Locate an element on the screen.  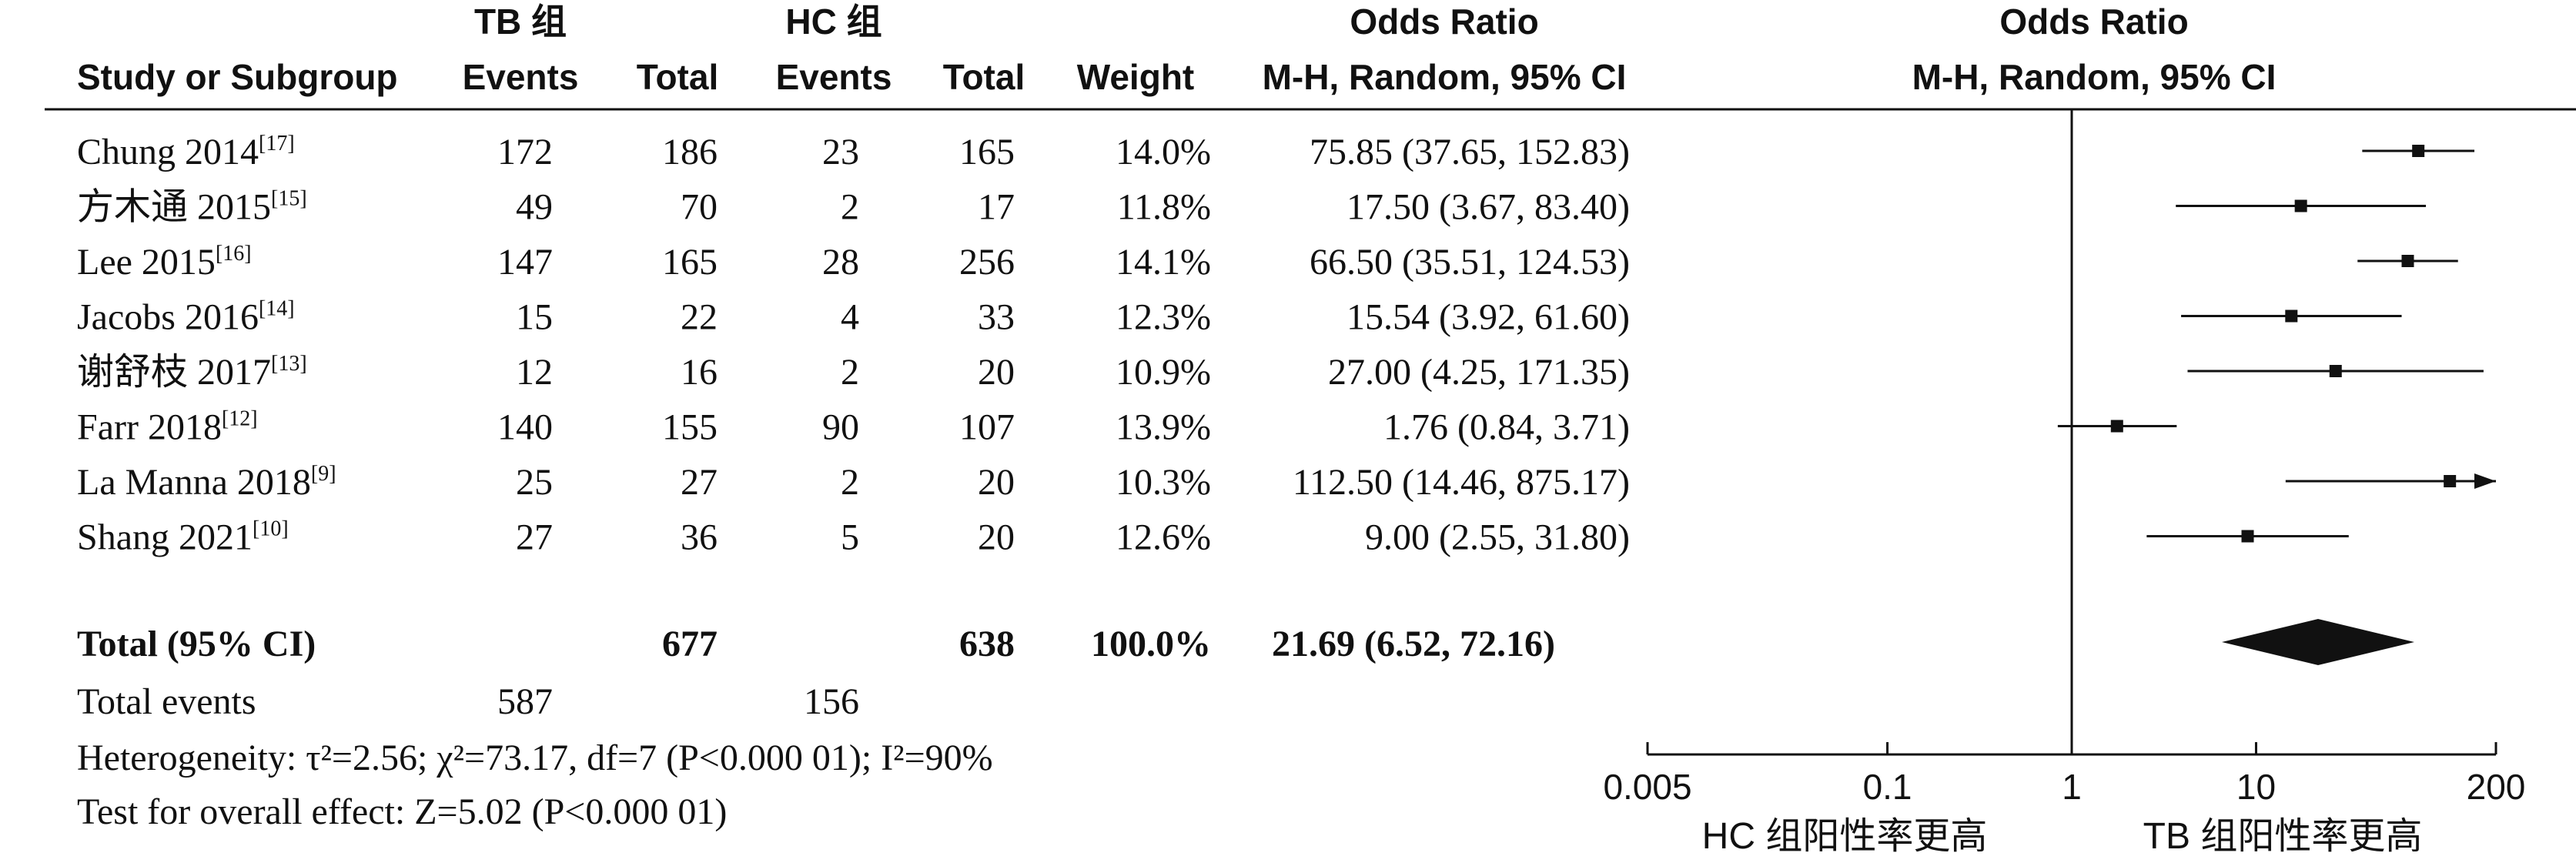
study-total-1: 36 is located at coordinates (699, 538).